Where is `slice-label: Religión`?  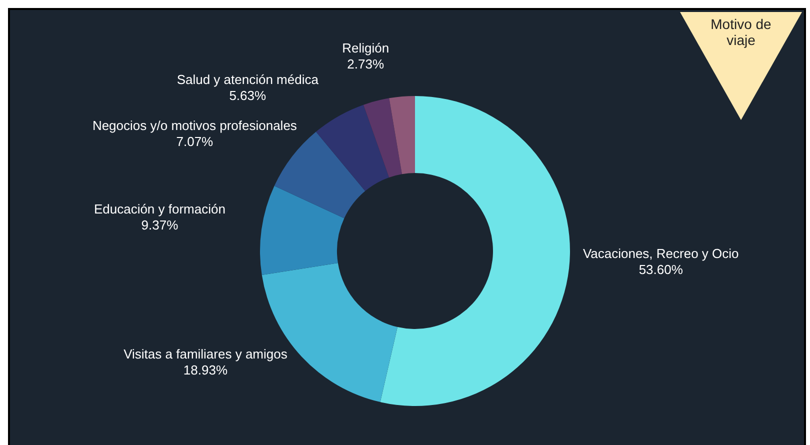 slice-label: Religión is located at coordinates (366, 48).